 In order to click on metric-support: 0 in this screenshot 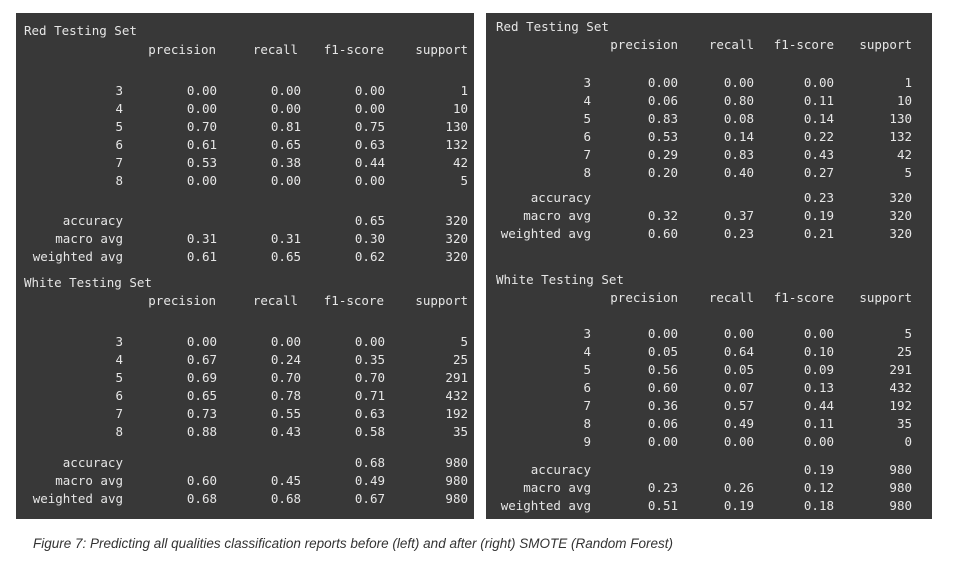, I will do `click(908, 441)`.